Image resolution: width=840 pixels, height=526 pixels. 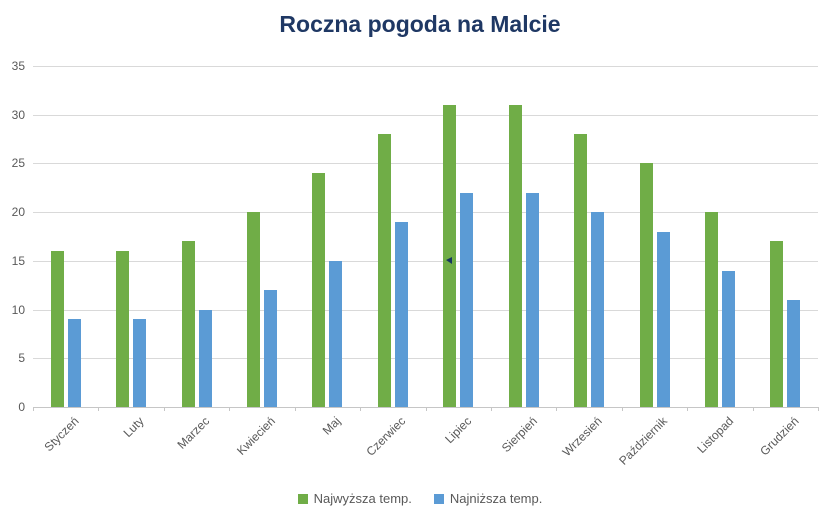 What do you see at coordinates (18, 212) in the screenshot?
I see `y-axis-tick-label: 20` at bounding box center [18, 212].